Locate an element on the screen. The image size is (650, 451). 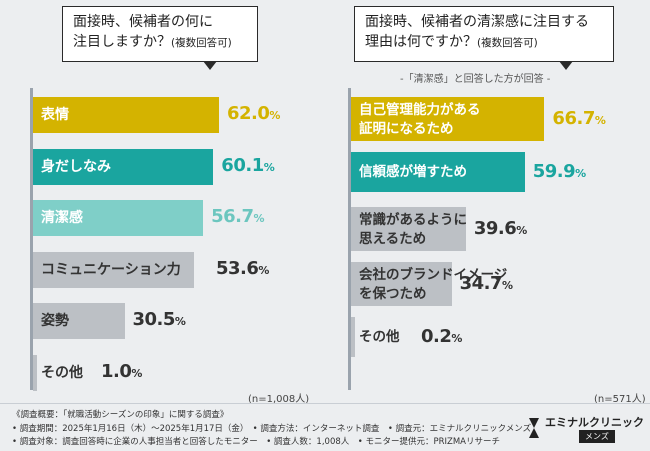
right-sample-note: (n=571人) is located at coordinates (620, 399).